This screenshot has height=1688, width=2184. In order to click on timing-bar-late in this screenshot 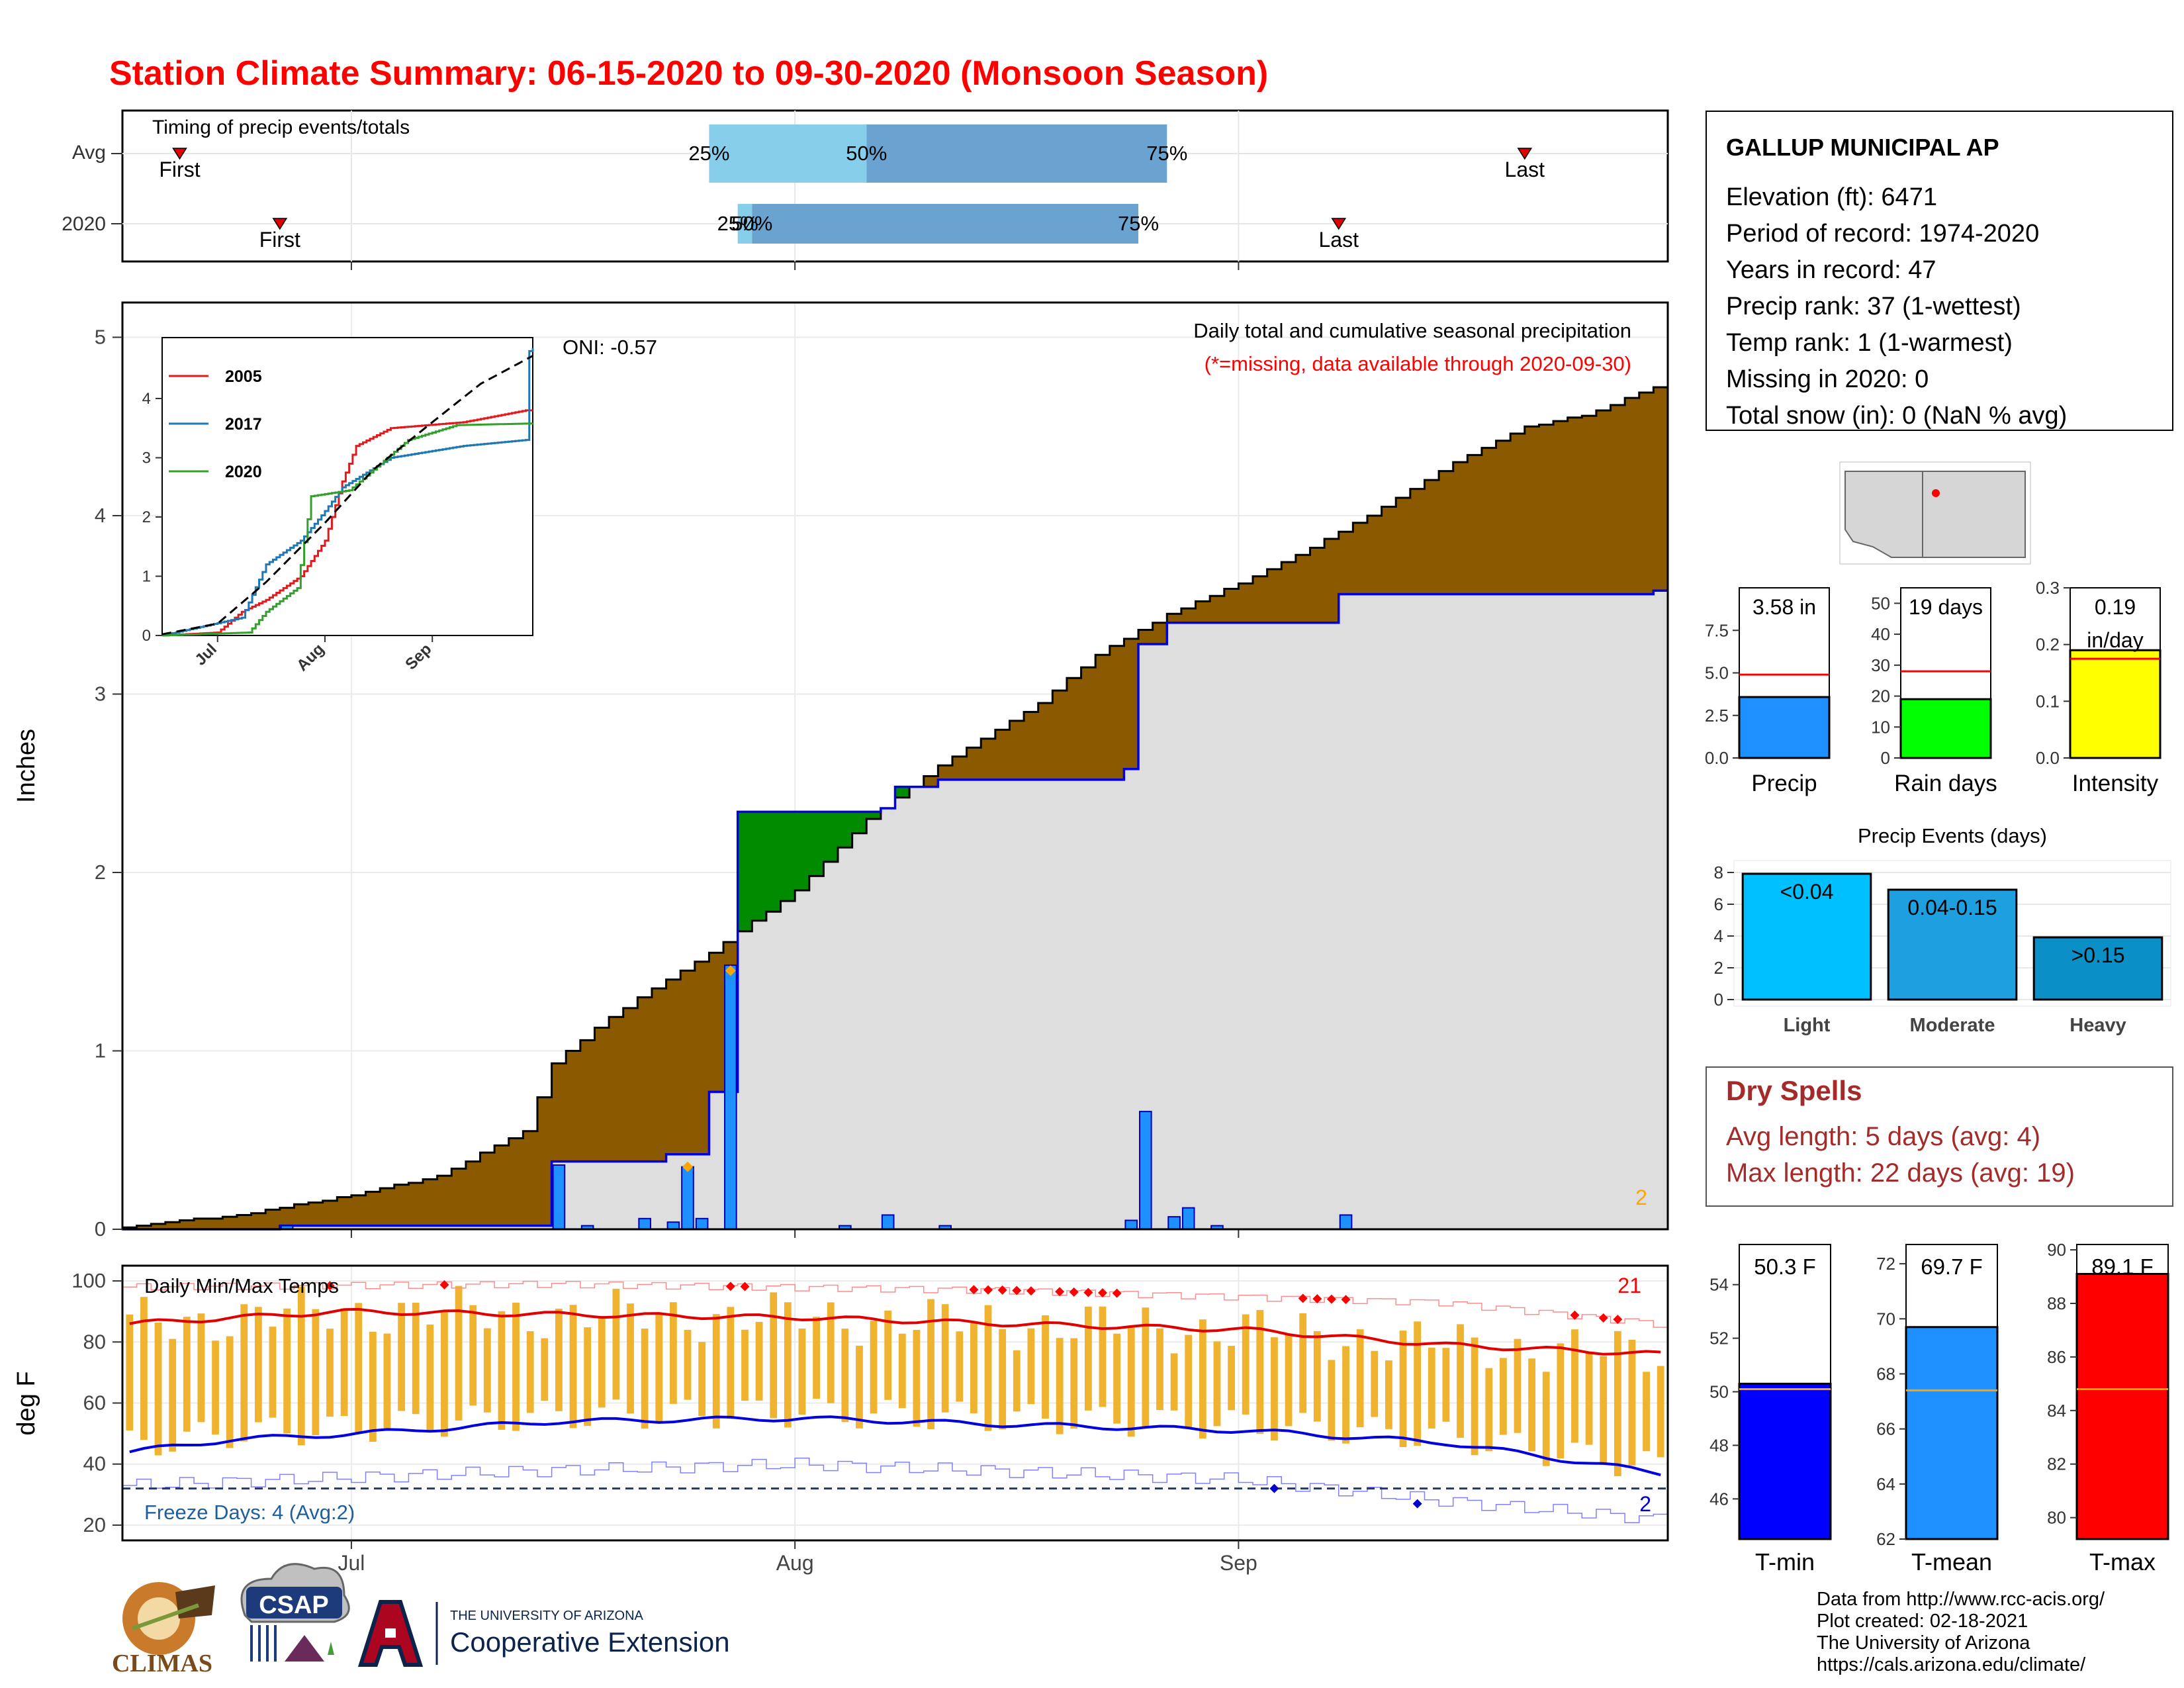, I will do `click(1017, 153)`.